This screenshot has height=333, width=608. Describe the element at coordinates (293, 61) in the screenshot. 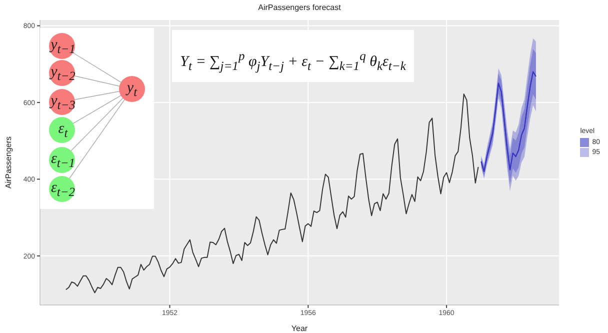

I see `text: Y$_{t}$ = ∑$_{j=1}$$^{p}$ φ$_{j}$Y$_{t−j}$ + ε$_{t}$ − ∑$_{k=1}$$^{q}$ θ$_{k}$ε$_{t−k}$` at that location.